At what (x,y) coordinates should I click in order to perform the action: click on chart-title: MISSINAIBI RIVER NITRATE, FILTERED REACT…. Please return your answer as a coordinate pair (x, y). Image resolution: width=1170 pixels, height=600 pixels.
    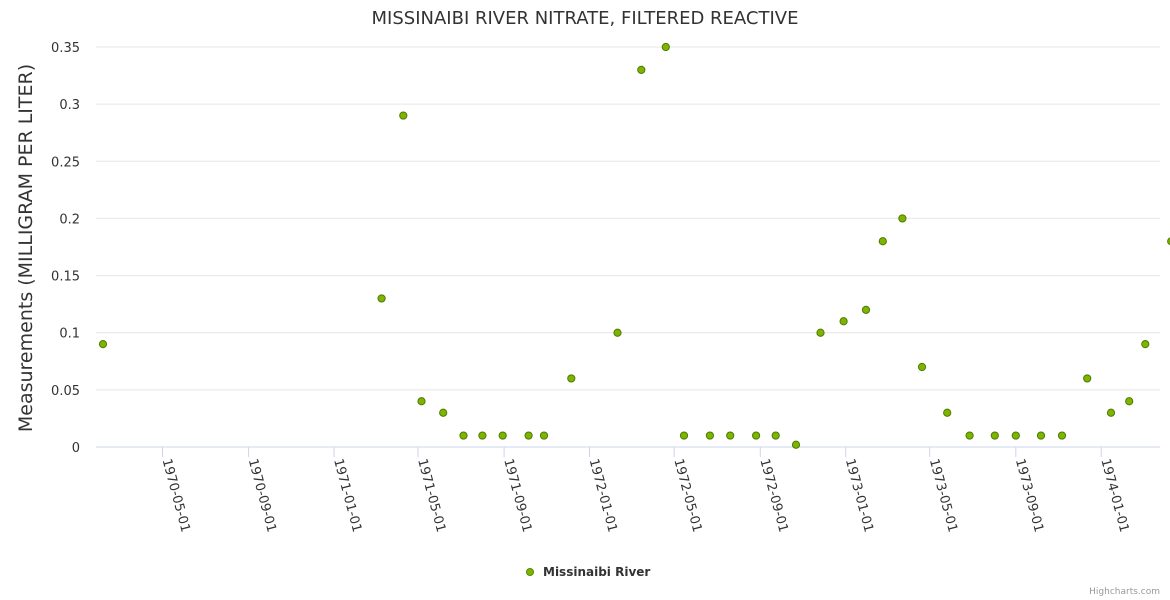
    Looking at the image, I should click on (585, 18).